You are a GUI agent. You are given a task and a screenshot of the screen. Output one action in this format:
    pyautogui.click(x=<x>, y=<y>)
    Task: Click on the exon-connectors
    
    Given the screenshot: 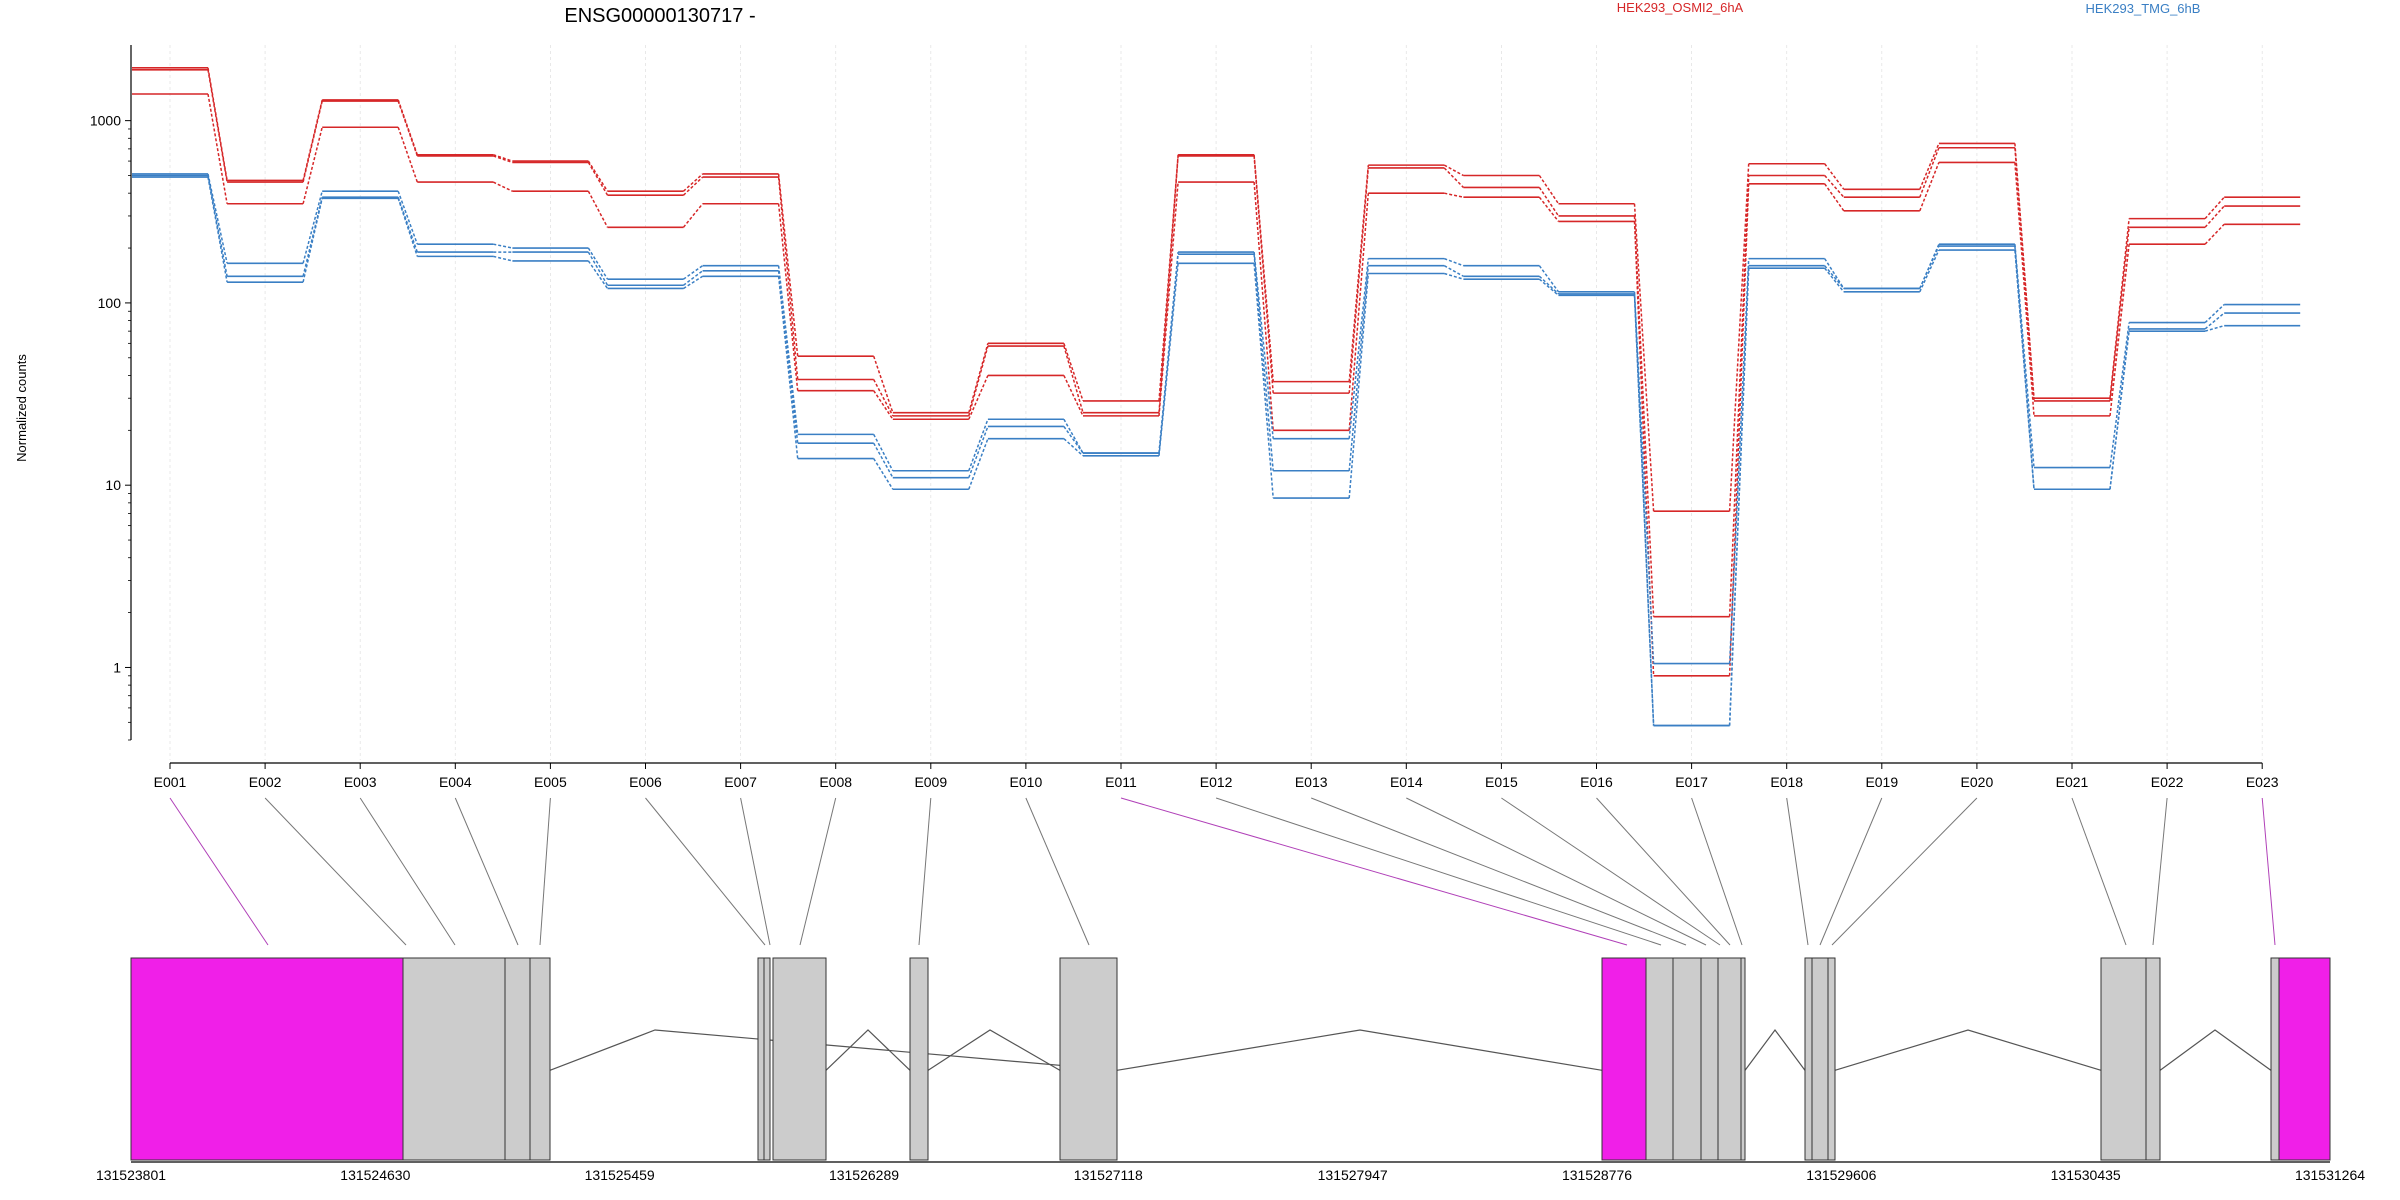 What is the action you would take?
    pyautogui.click(x=1222, y=871)
    